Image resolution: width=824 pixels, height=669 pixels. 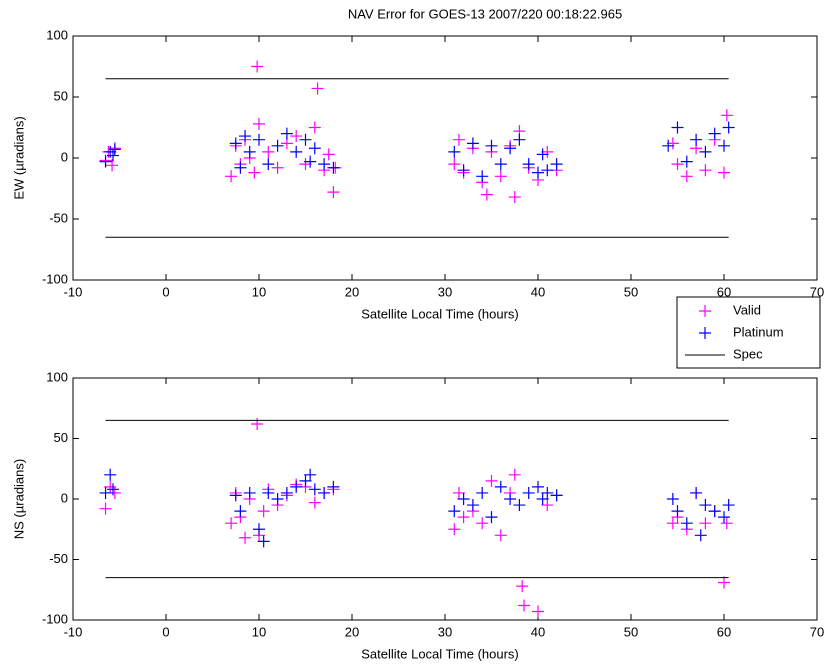 What do you see at coordinates (748, 353) in the screenshot?
I see `legend-label: Spec` at bounding box center [748, 353].